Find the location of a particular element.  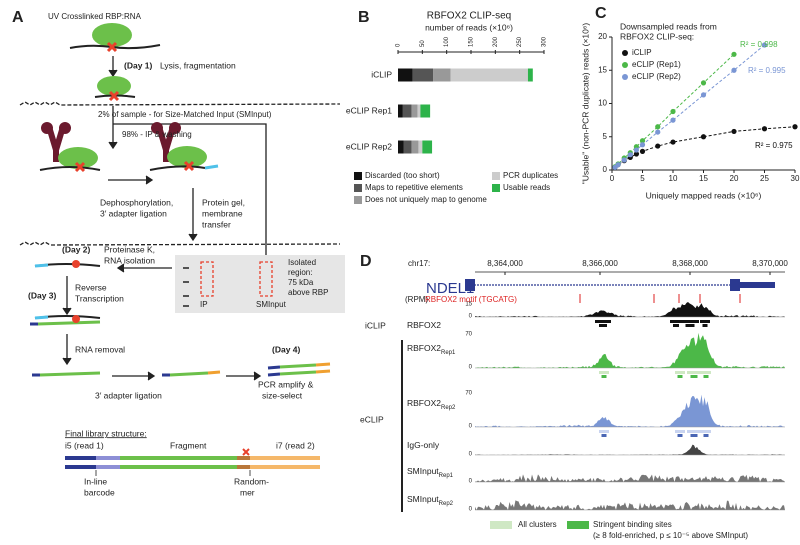

panel-label: B is located at coordinates (364, 17).